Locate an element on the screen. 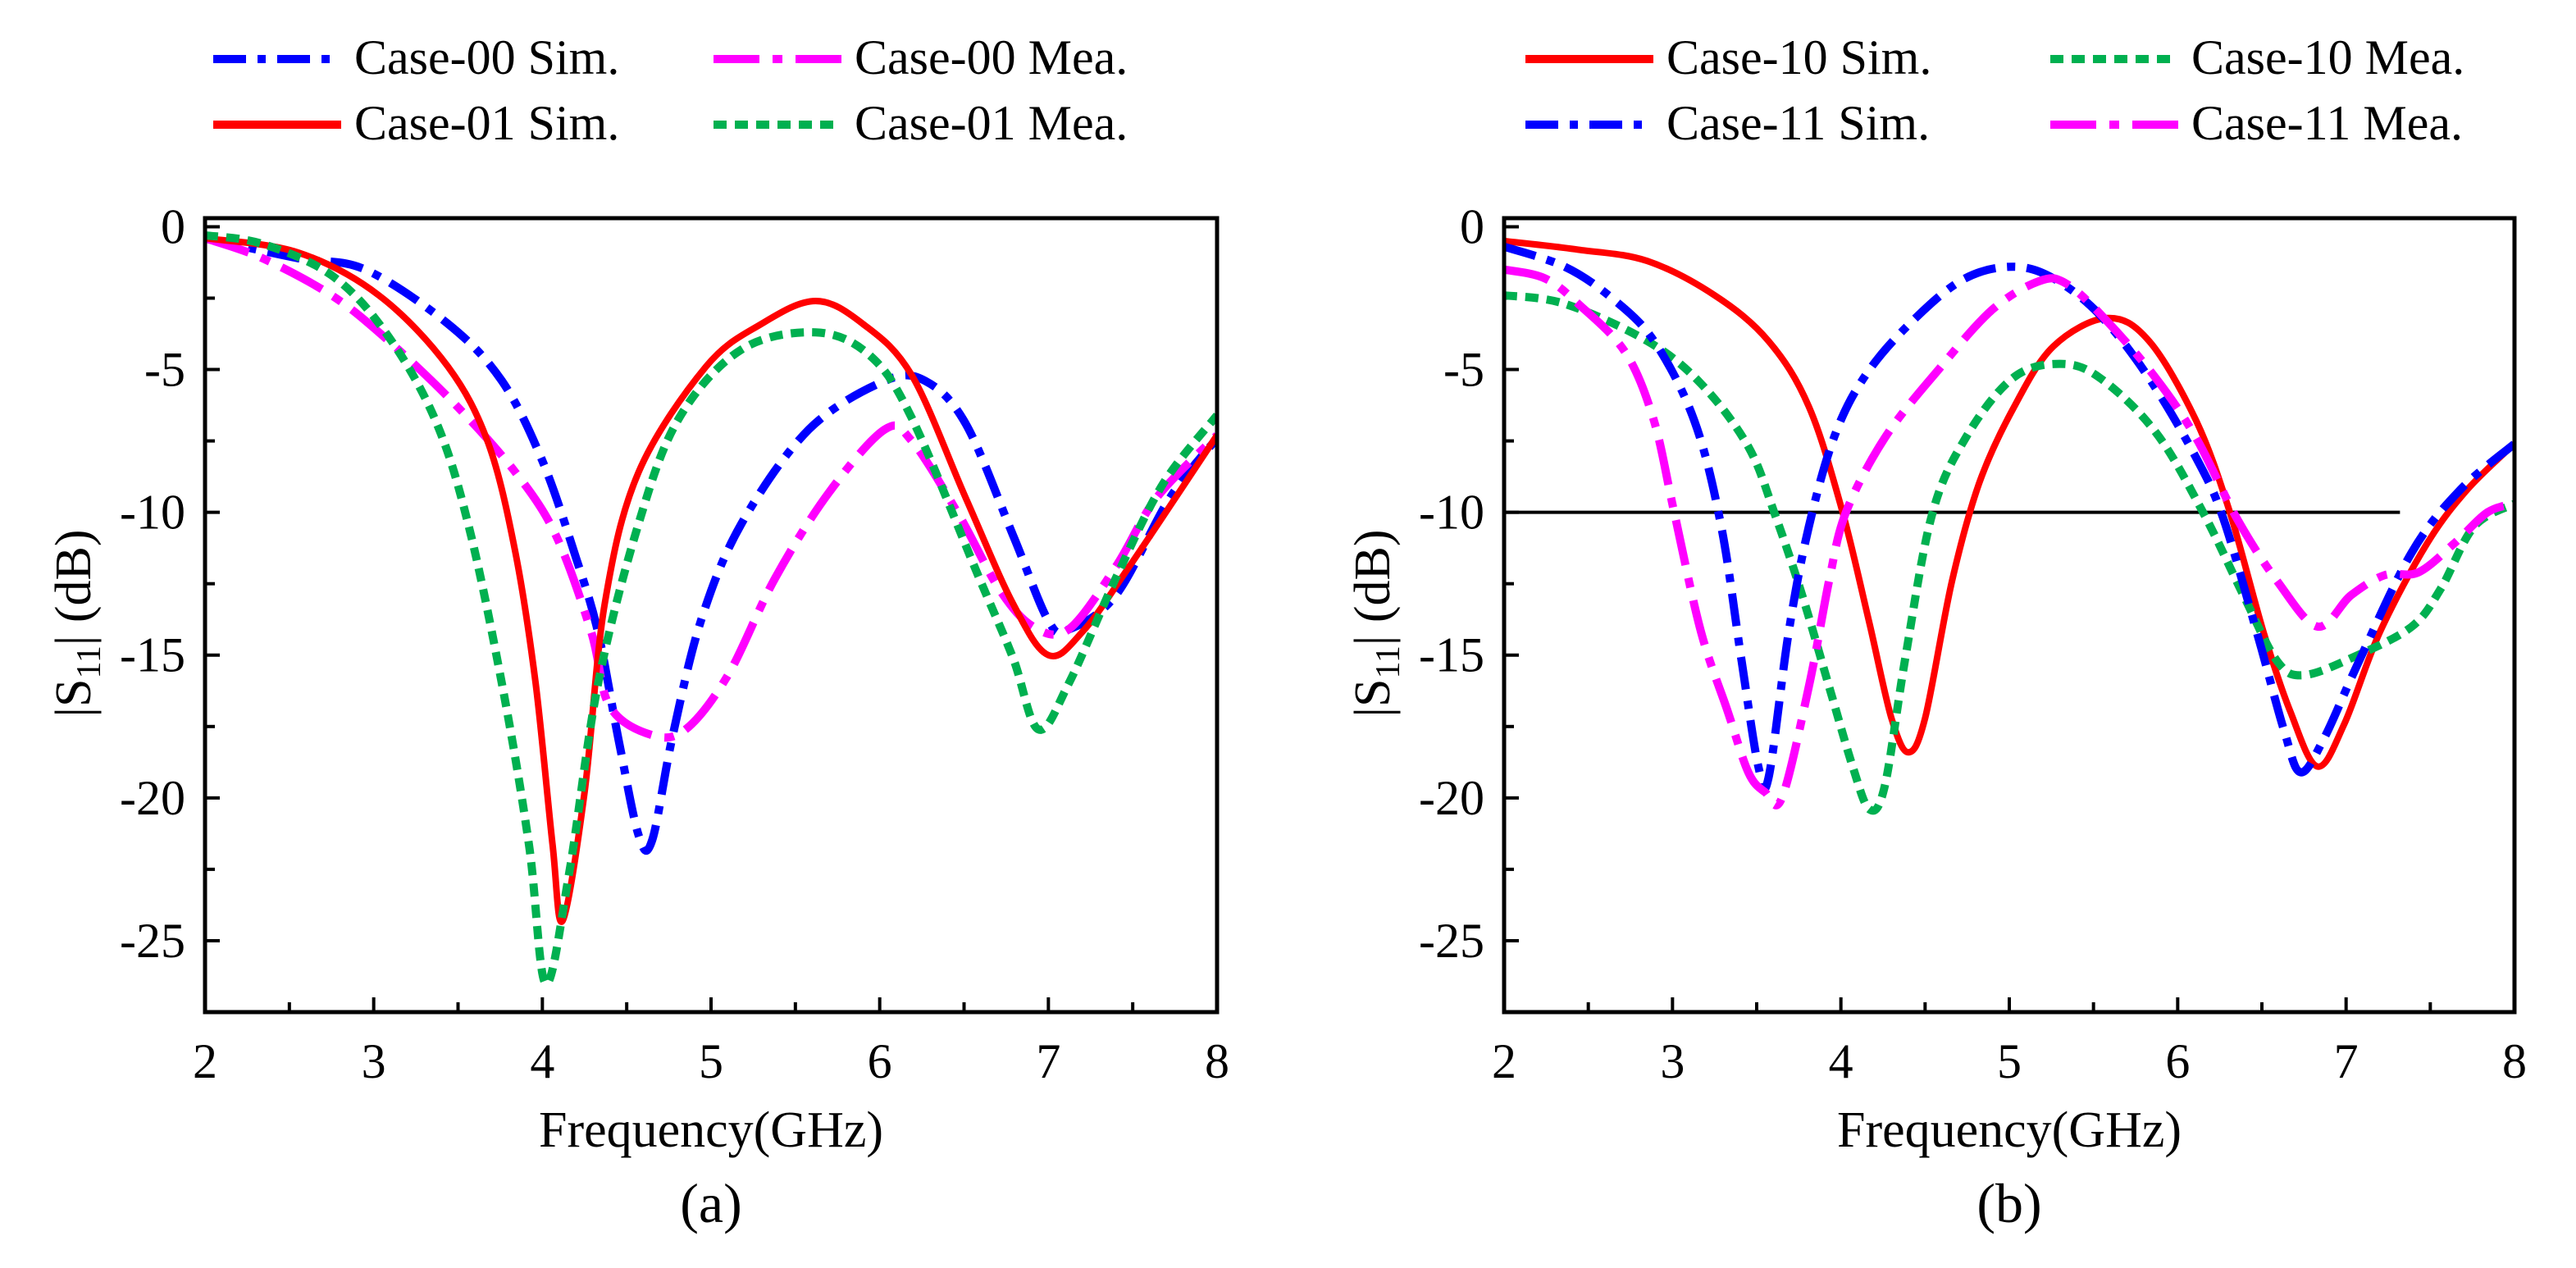 This screenshot has width=2576, height=1268. panel-label: (b) is located at coordinates (2008, 1203).